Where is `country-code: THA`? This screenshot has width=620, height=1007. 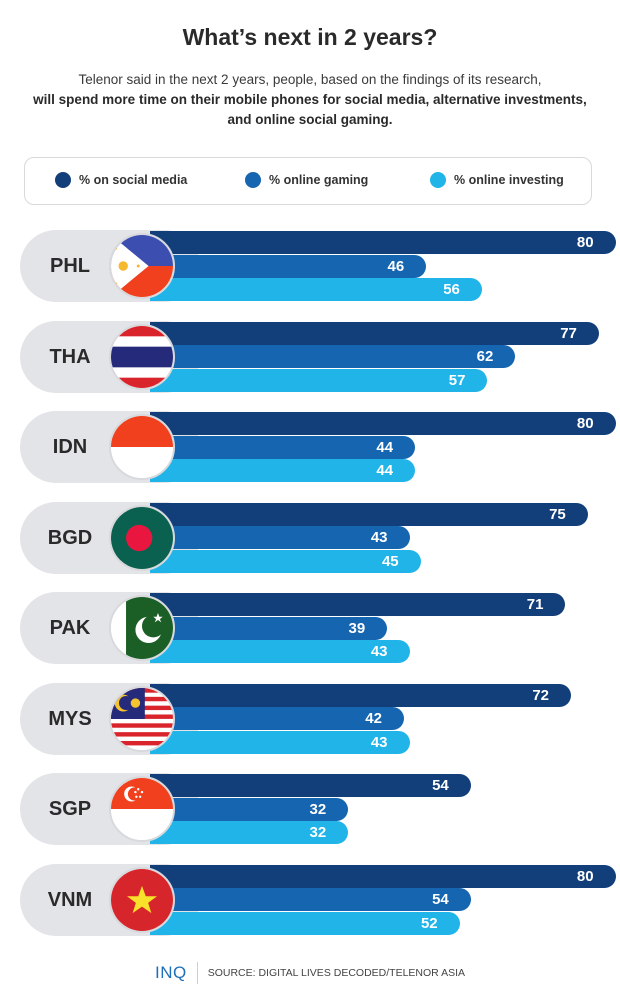 country-code: THA is located at coordinates (70, 356).